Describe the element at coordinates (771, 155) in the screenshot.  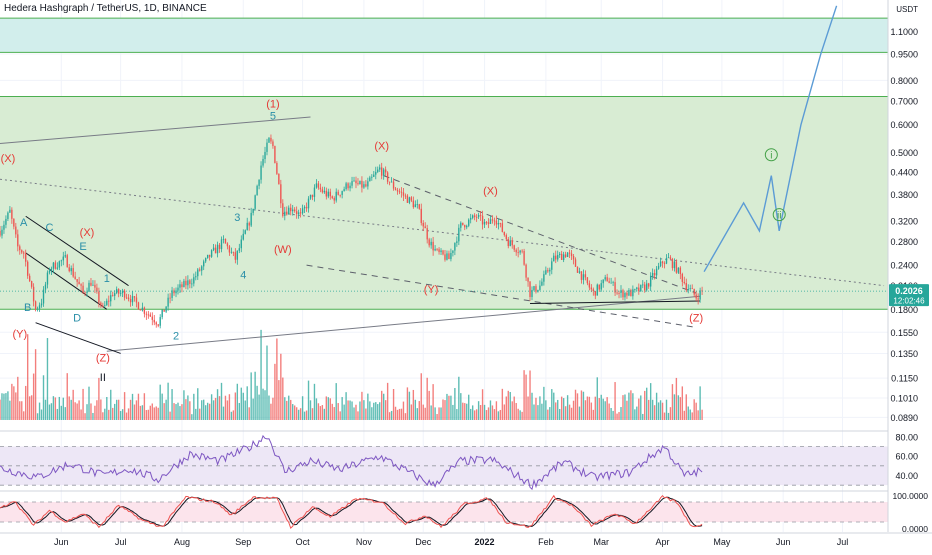
I see `label-circle` at that location.